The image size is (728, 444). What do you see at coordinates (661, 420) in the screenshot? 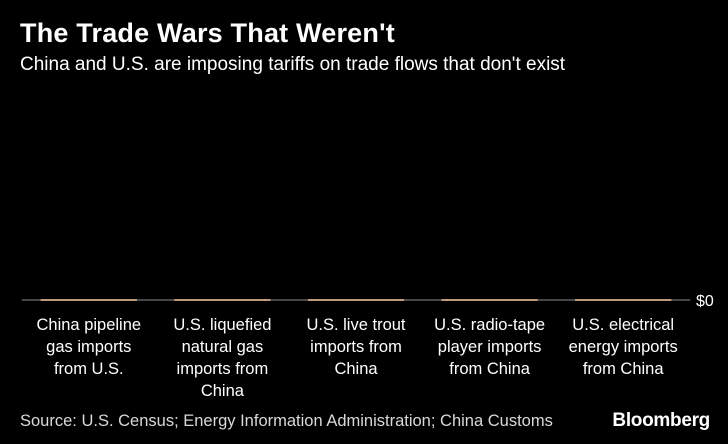
I see `bloomberg-logo: Bloomberg` at bounding box center [661, 420].